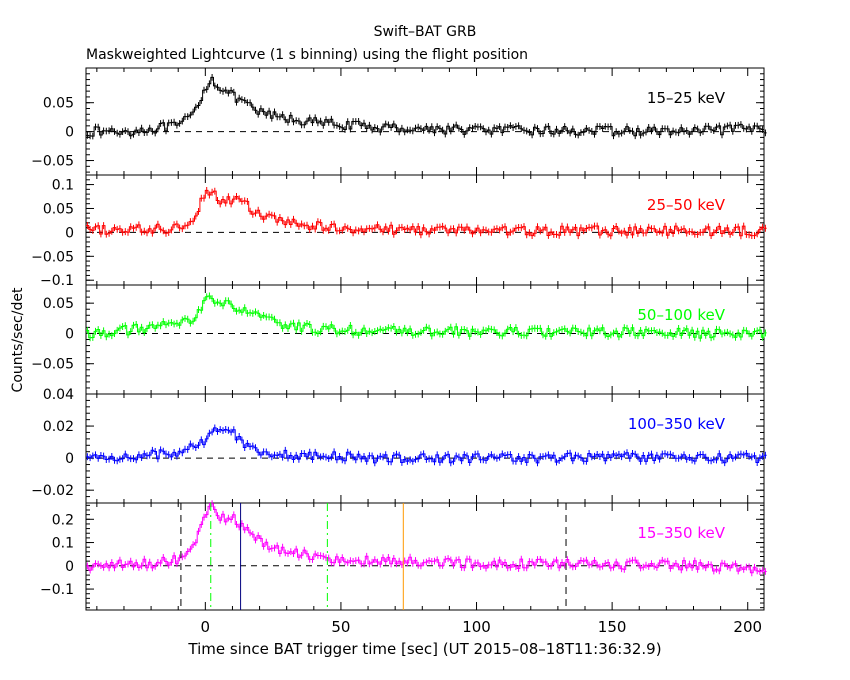 The image size is (850, 680). I want to click on panel-3: −0.05 0 0.05 50–100 keV, so click(399, 339).